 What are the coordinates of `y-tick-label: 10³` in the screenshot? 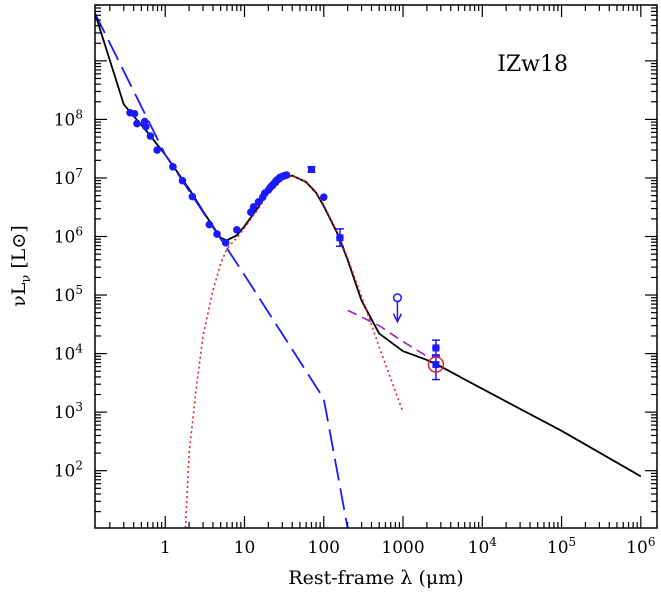 It's located at (68, 411).